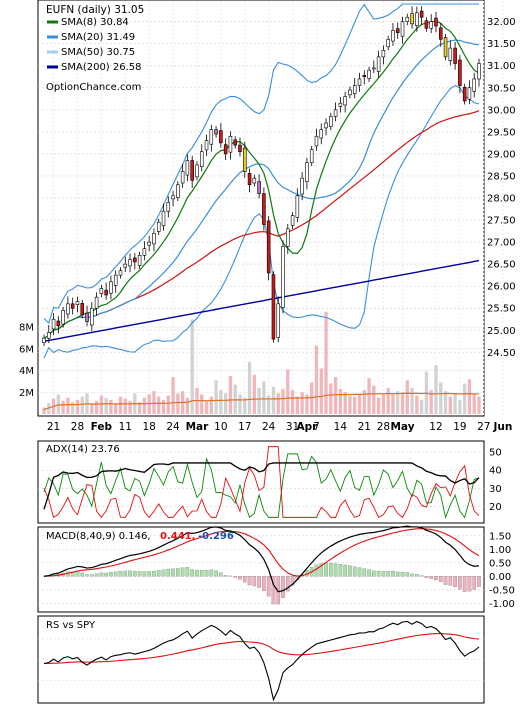 The width and height of the screenshot is (526, 706). I want to click on date-tick-label: 11, so click(125, 427).